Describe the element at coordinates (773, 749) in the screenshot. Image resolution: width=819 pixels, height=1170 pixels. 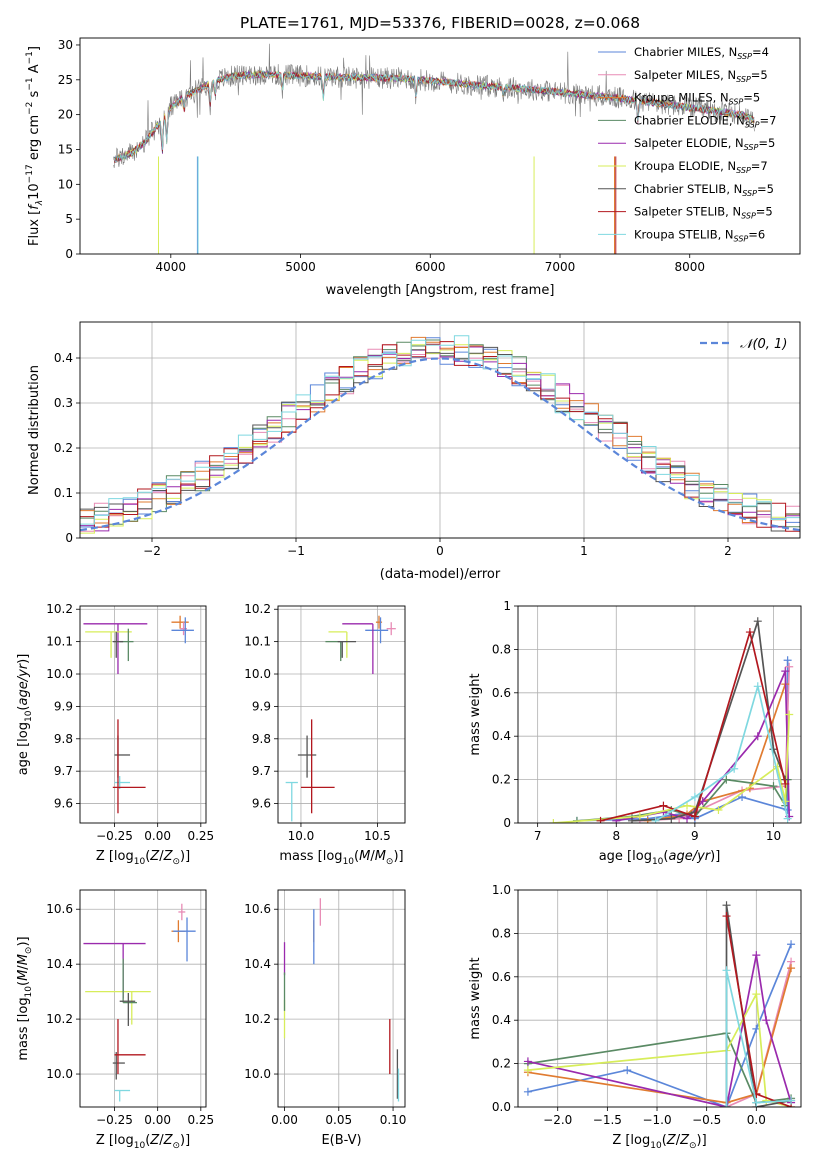
I see `marker-chabrier_stelib` at that location.